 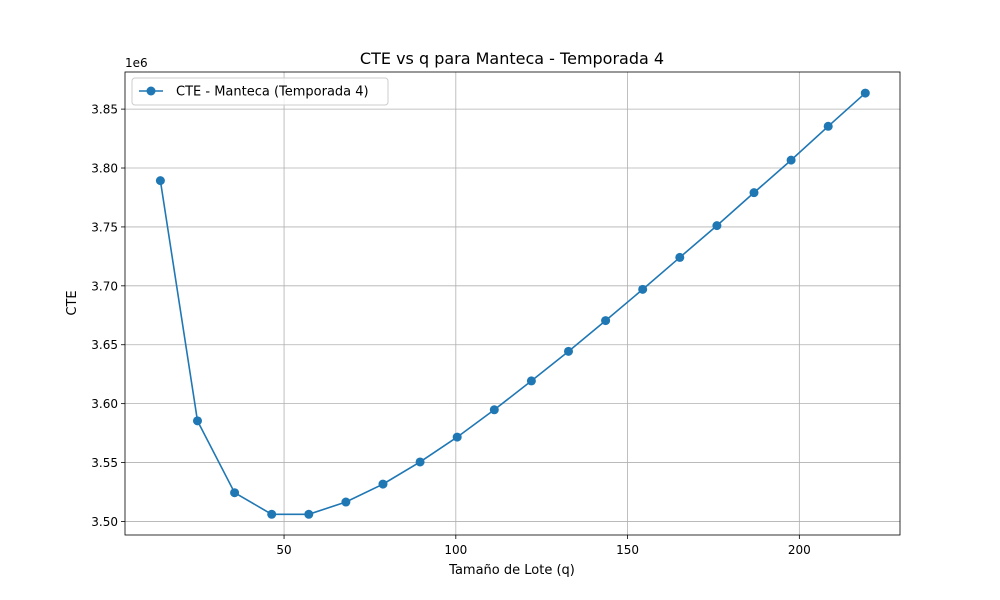 I want to click on legend: CTE - Manteca (Temporada 4), so click(x=260, y=91).